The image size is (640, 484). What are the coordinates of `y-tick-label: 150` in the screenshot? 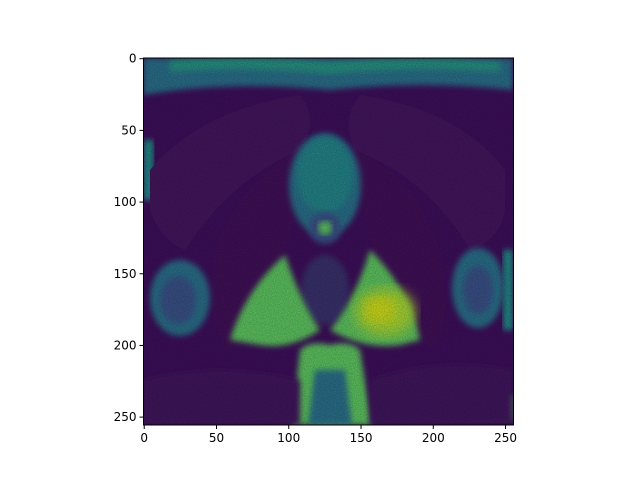 It's located at (125, 274).